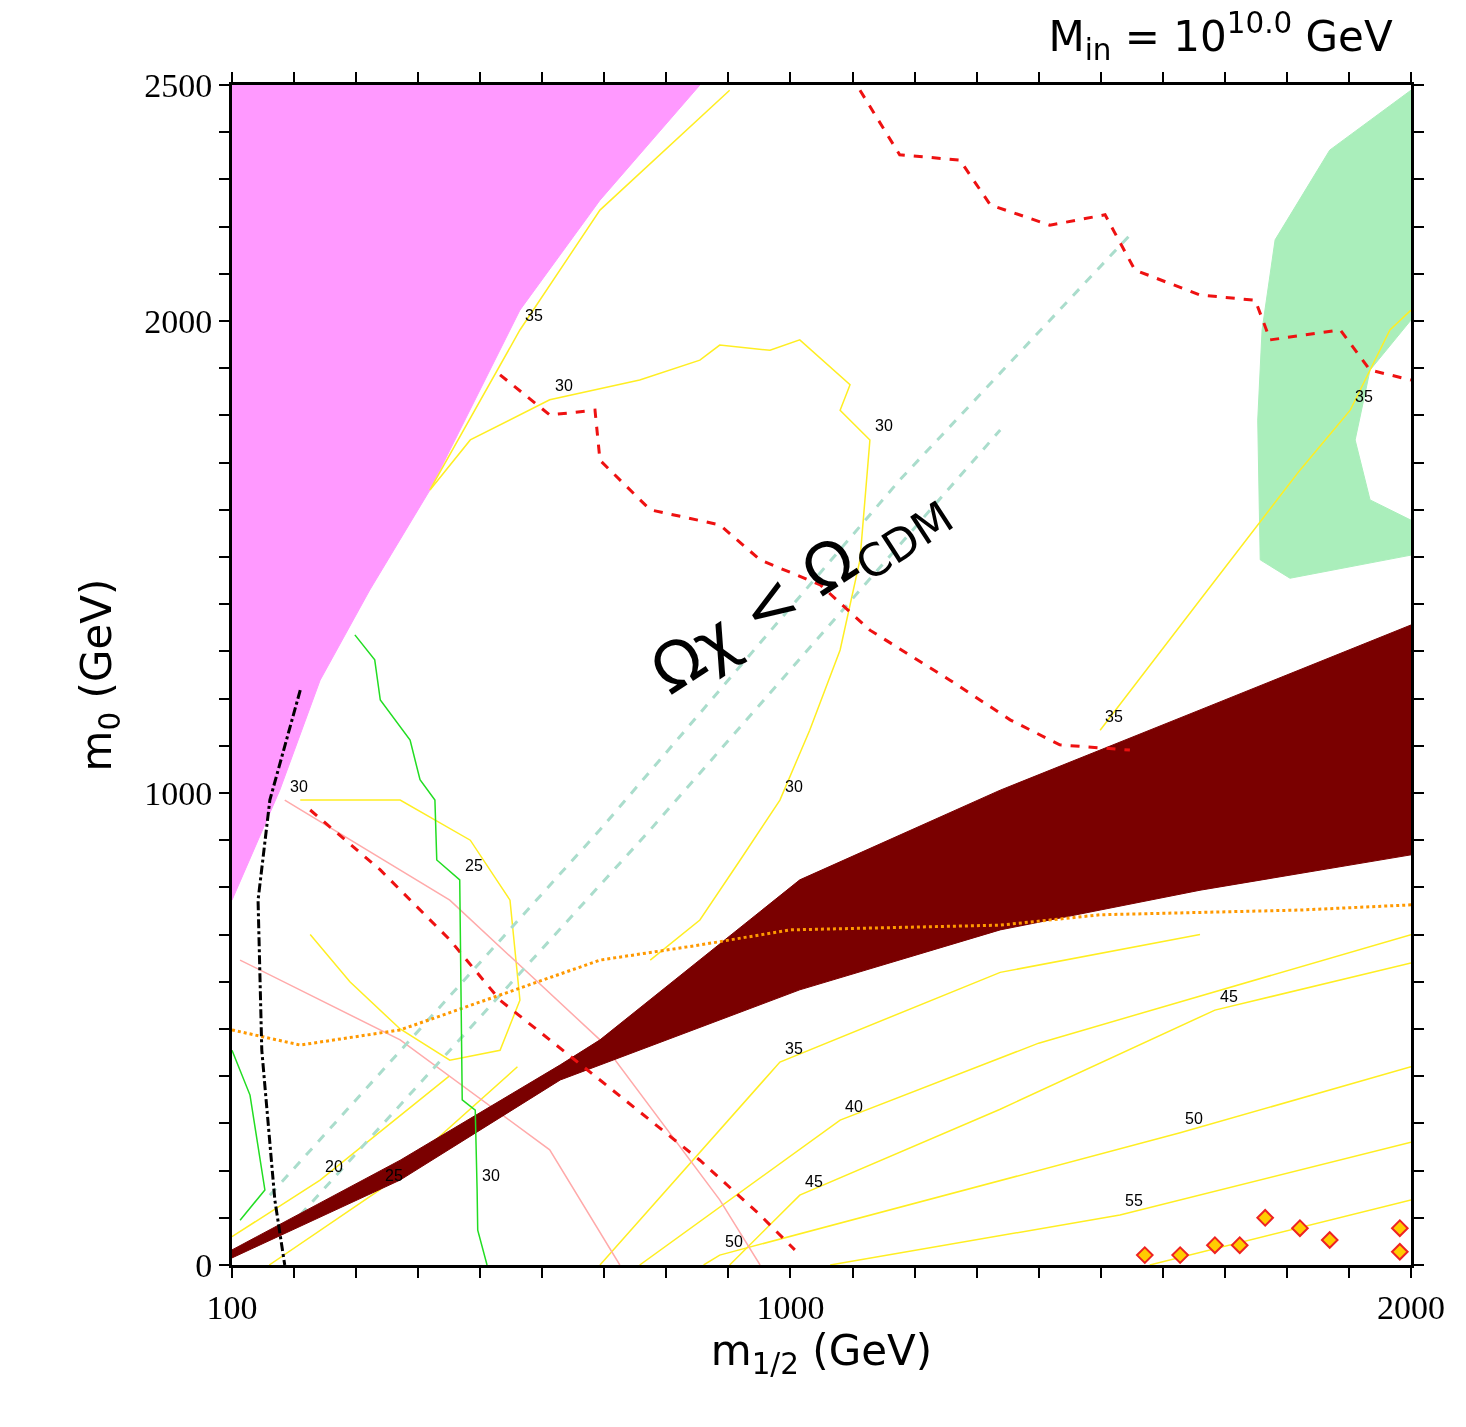  Describe the element at coordinates (232, 1307) in the screenshot. I see `x-tick-label: 100` at that location.